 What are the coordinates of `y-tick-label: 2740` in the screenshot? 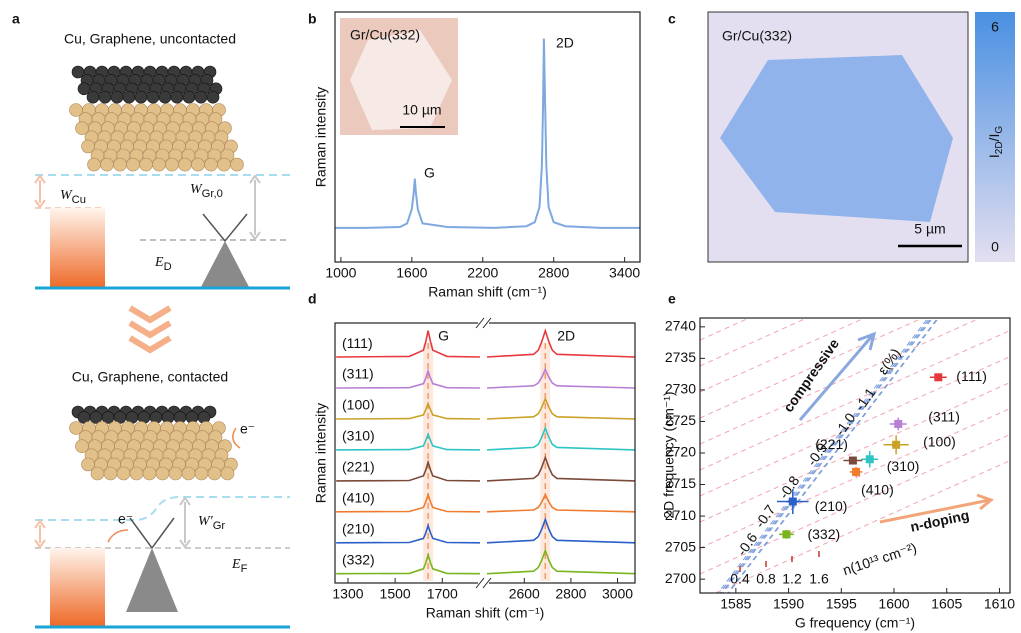 It's located at (680, 326).